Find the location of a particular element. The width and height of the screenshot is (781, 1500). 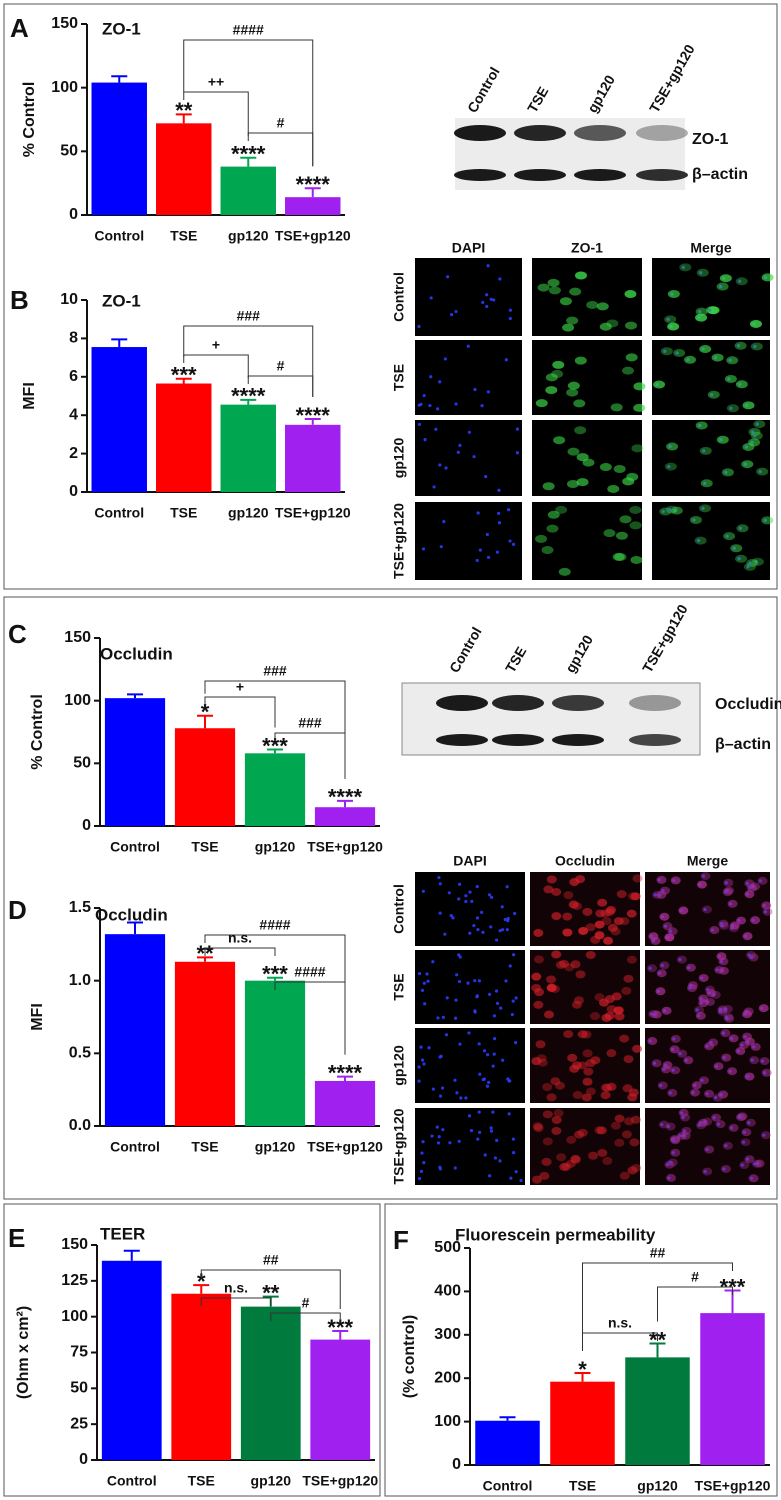

row-label: TSE+gp120 is located at coordinates (399, 1146).